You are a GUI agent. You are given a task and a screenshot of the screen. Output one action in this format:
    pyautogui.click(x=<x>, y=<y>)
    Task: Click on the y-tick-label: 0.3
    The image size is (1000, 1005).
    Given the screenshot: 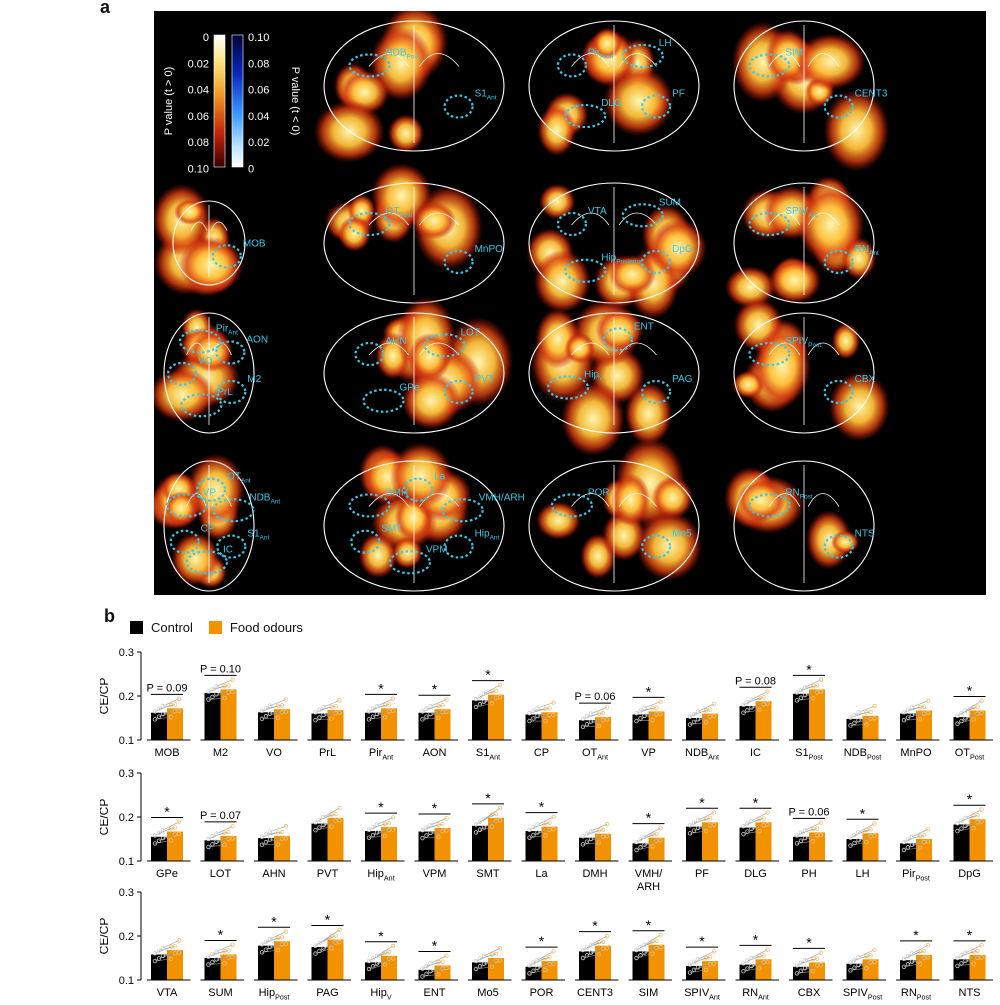 What is the action you would take?
    pyautogui.click(x=126, y=653)
    